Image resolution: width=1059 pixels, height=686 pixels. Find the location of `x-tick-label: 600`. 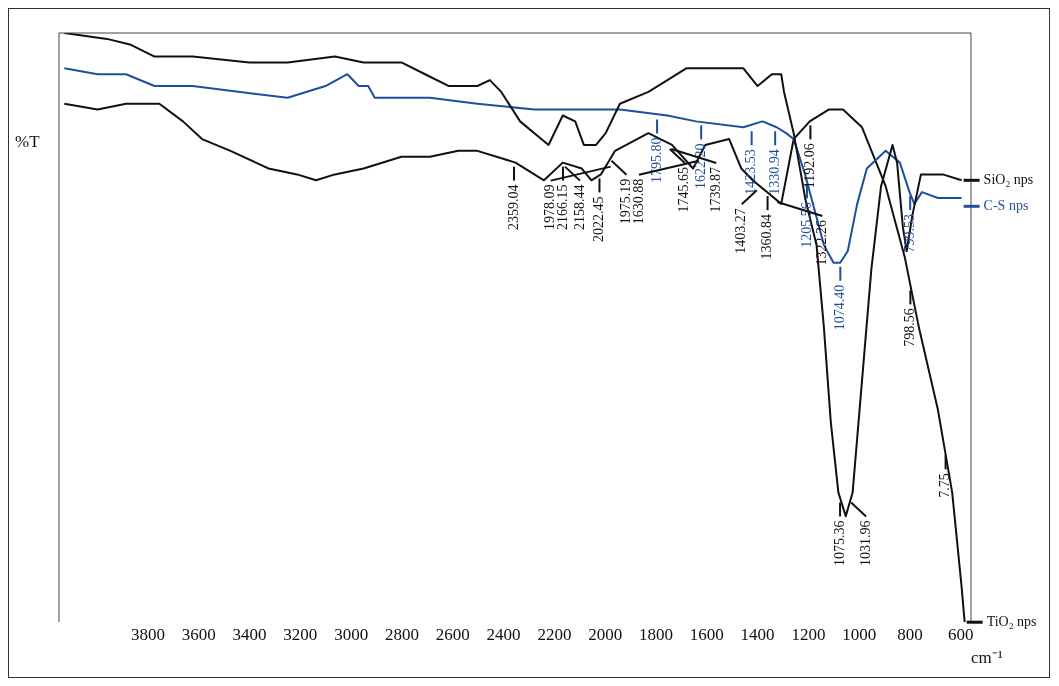

x-tick-label: 600 is located at coordinates (961, 634).